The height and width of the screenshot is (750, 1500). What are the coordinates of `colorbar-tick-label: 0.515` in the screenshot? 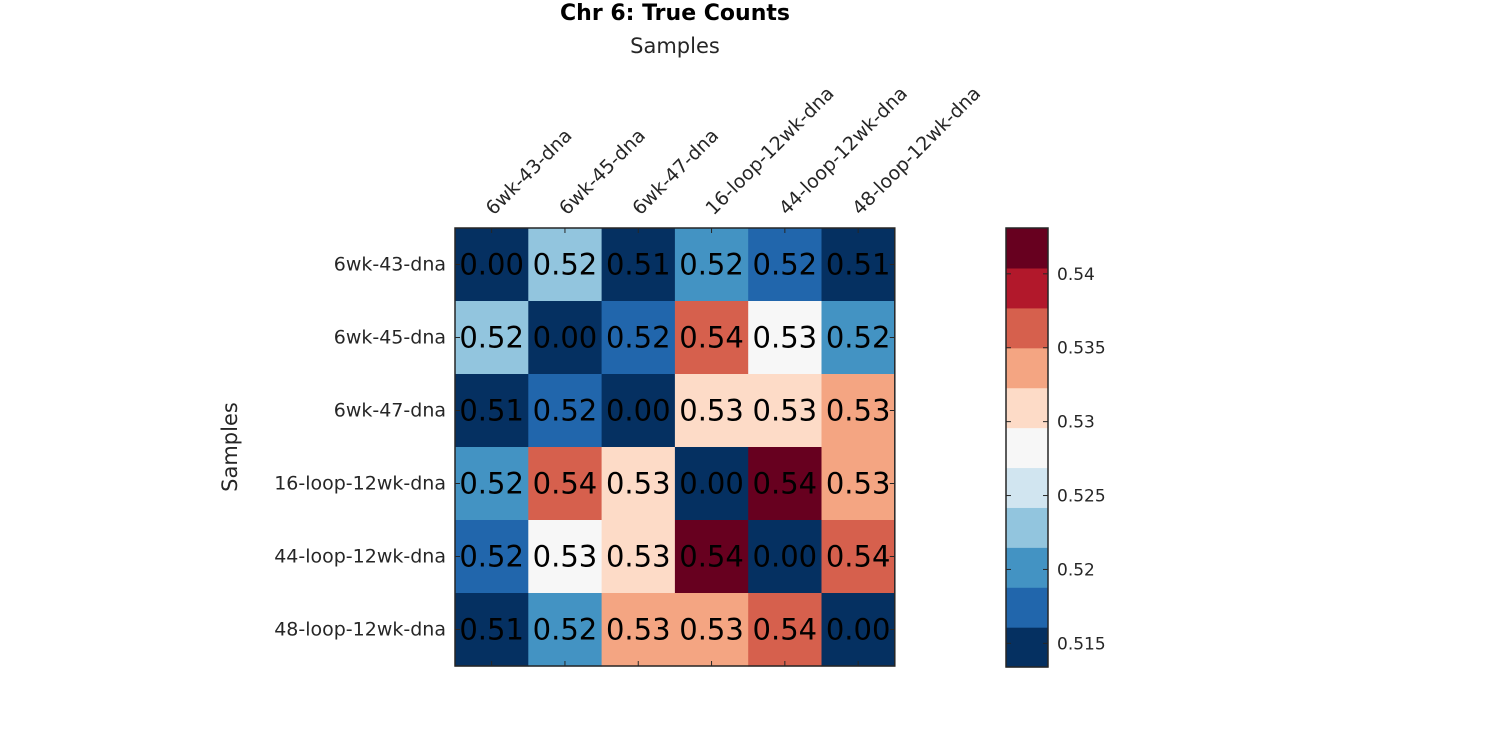 It's located at (1081, 644).